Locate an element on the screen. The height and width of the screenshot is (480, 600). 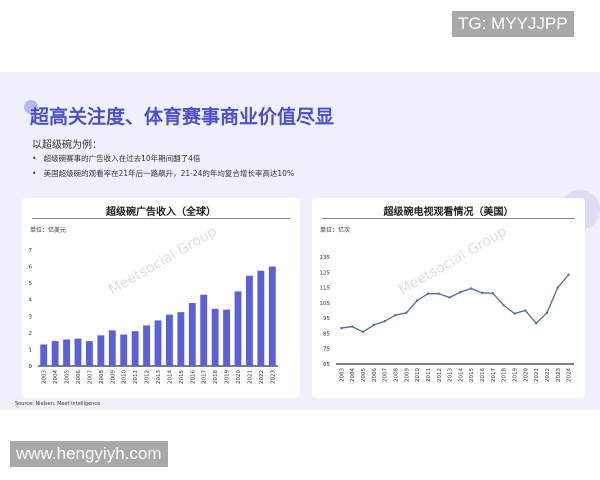
x-tick-label: 2023 is located at coordinates (559, 375).